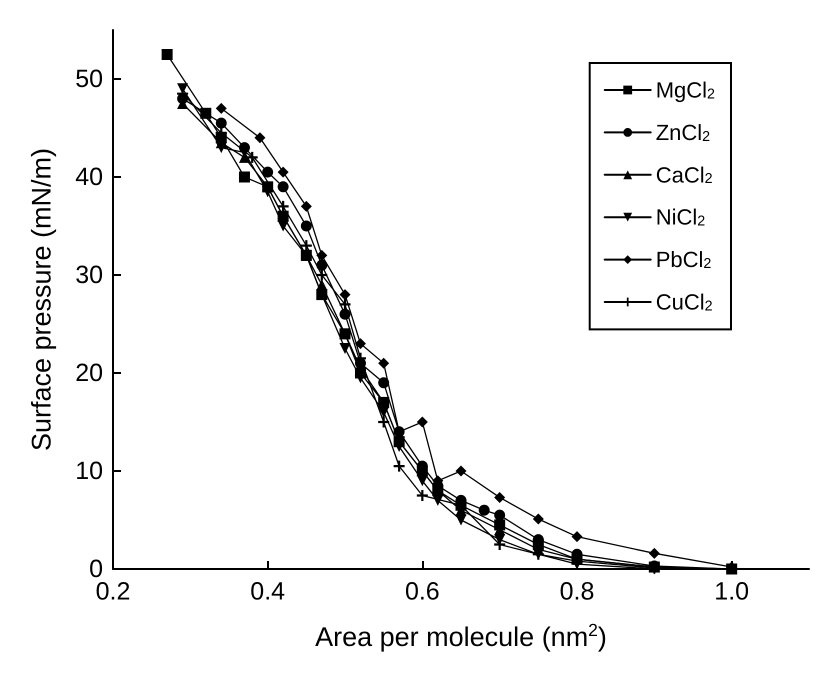 The image size is (819, 675). Describe the element at coordinates (89, 373) in the screenshot. I see `y-tick-label: 20` at that location.